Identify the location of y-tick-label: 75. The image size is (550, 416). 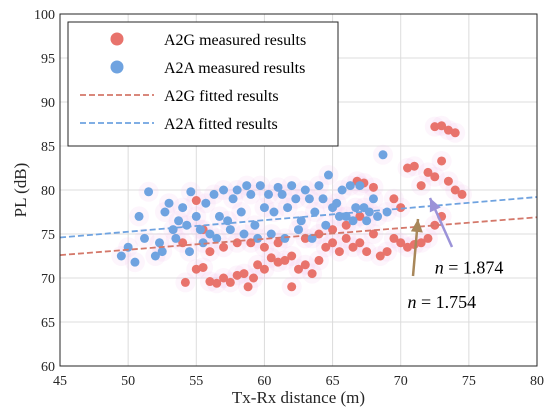
(48, 235).